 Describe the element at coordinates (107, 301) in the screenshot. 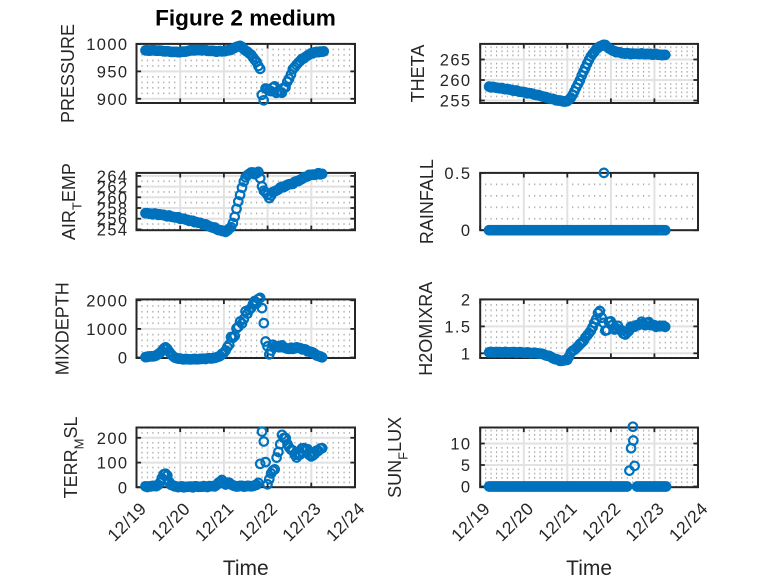

I see `svg-text: 2000` at that location.